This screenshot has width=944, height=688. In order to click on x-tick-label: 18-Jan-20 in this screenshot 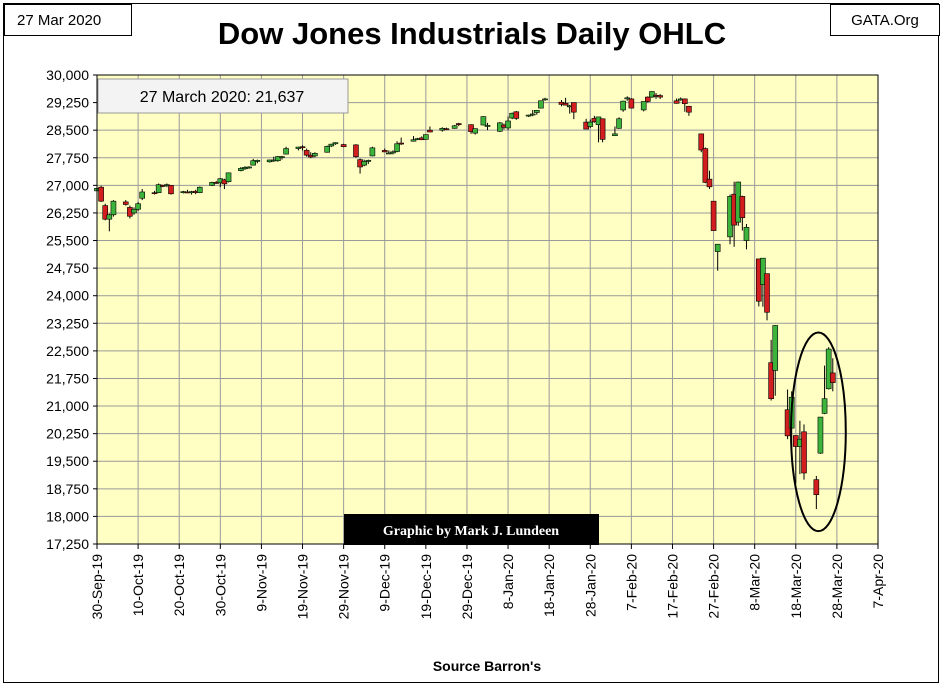, I will do `click(549, 585)`.